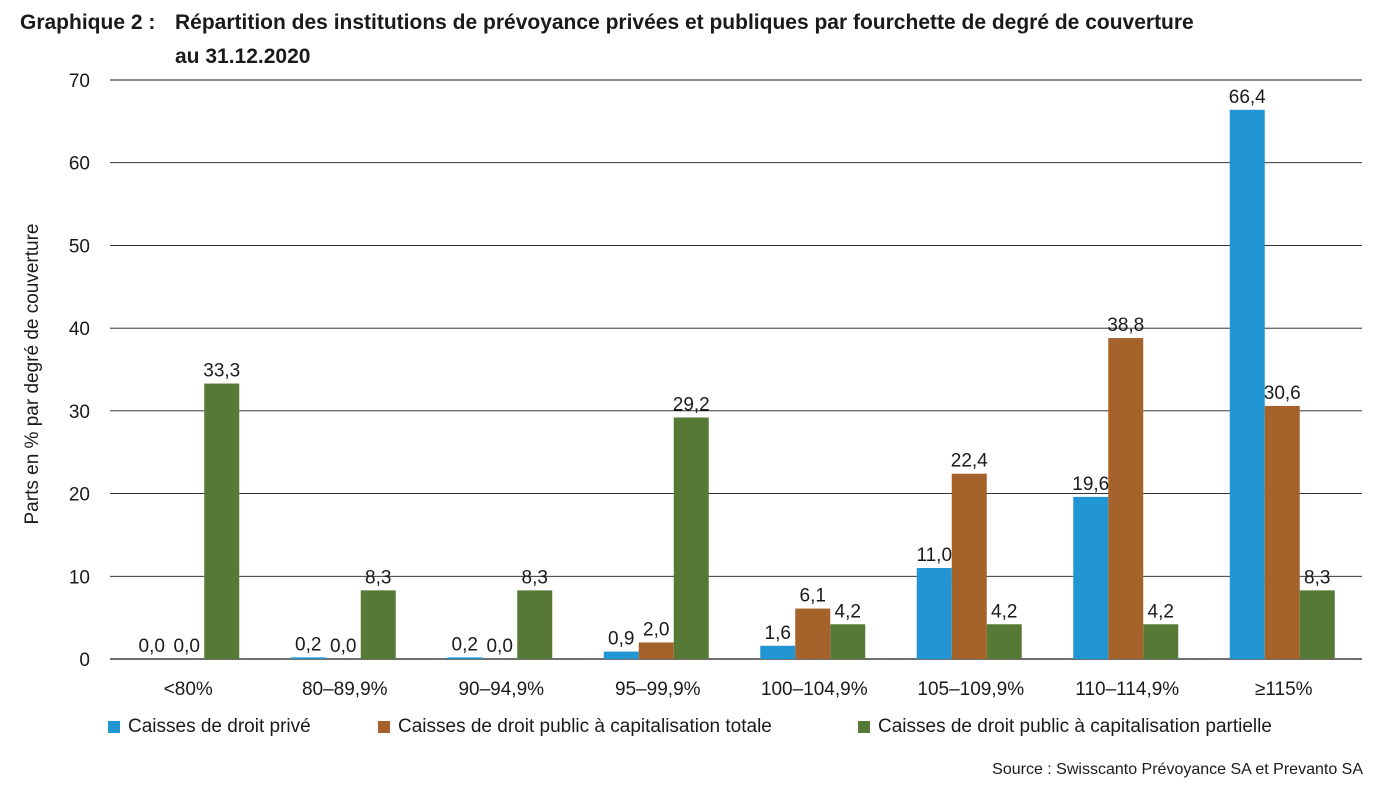 This screenshot has width=1389, height=799. What do you see at coordinates (79, 246) in the screenshot?
I see `y-tick-label: 50` at bounding box center [79, 246].